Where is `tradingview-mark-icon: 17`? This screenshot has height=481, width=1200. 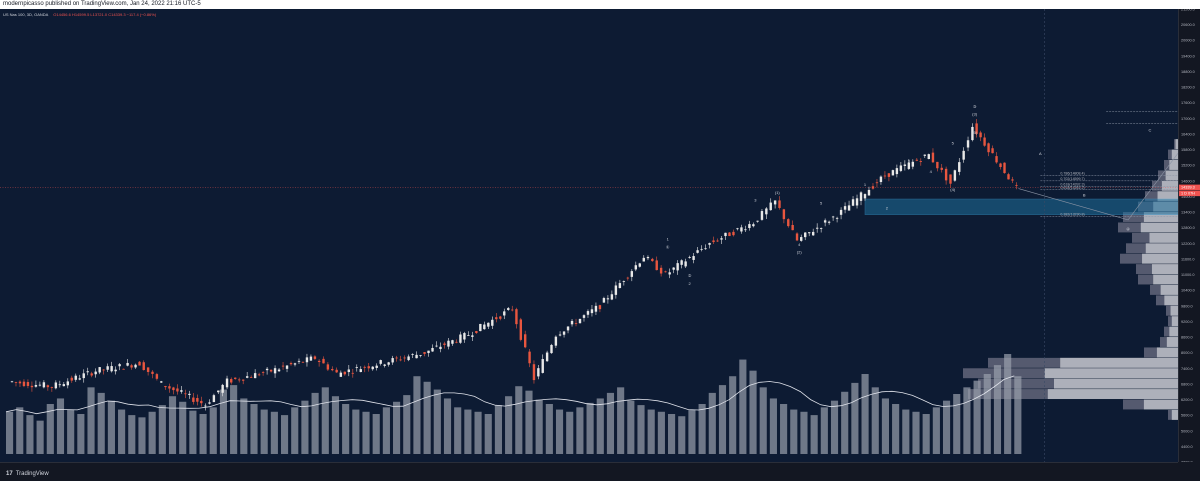
tradingview-mark-icon: 17 is located at coordinates (9, 474).